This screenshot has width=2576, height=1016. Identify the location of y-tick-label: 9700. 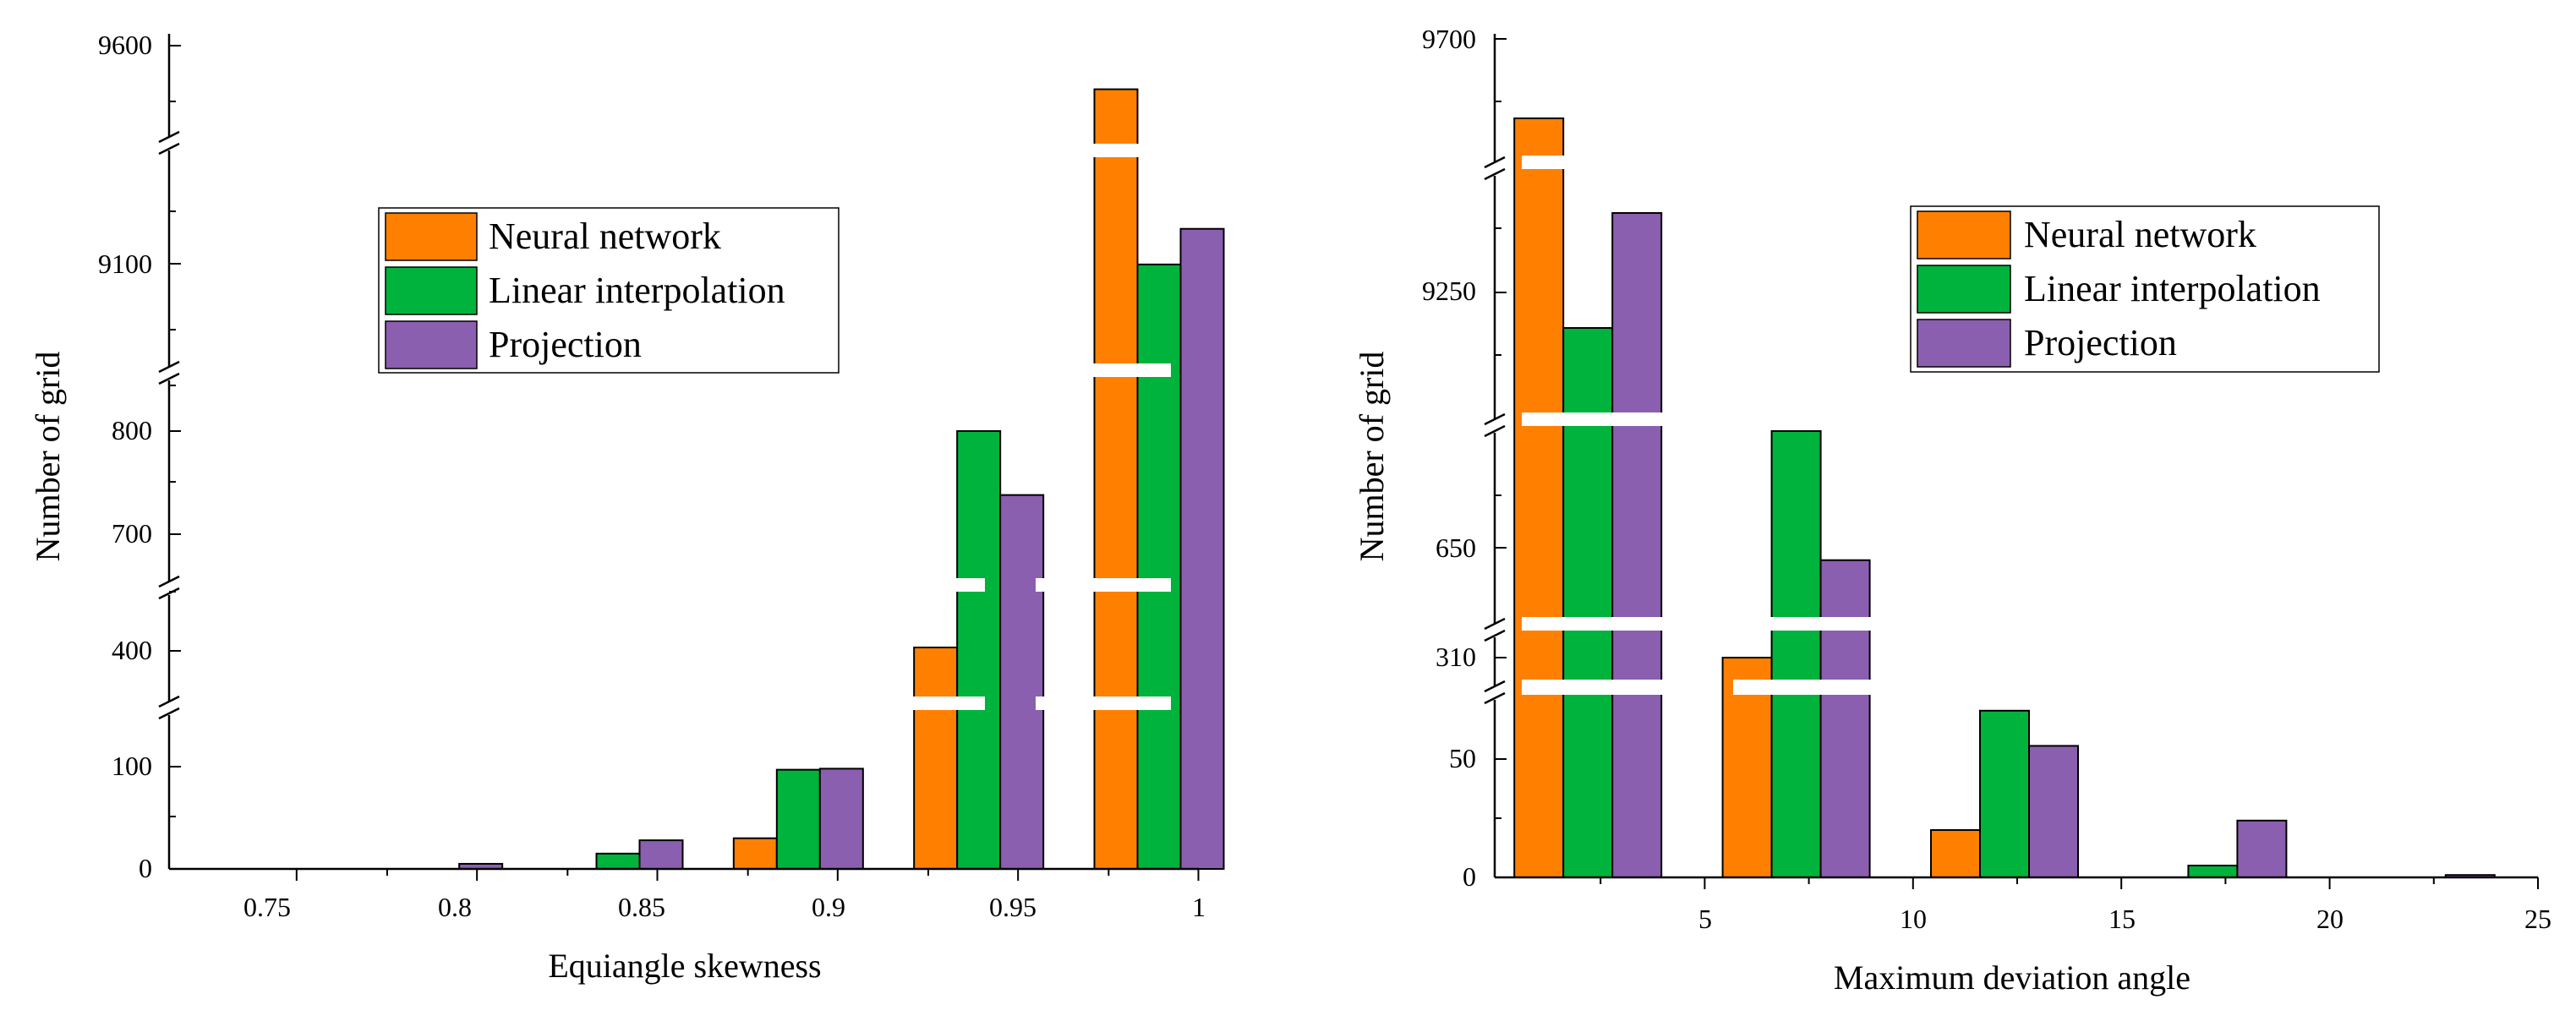
(1449, 39).